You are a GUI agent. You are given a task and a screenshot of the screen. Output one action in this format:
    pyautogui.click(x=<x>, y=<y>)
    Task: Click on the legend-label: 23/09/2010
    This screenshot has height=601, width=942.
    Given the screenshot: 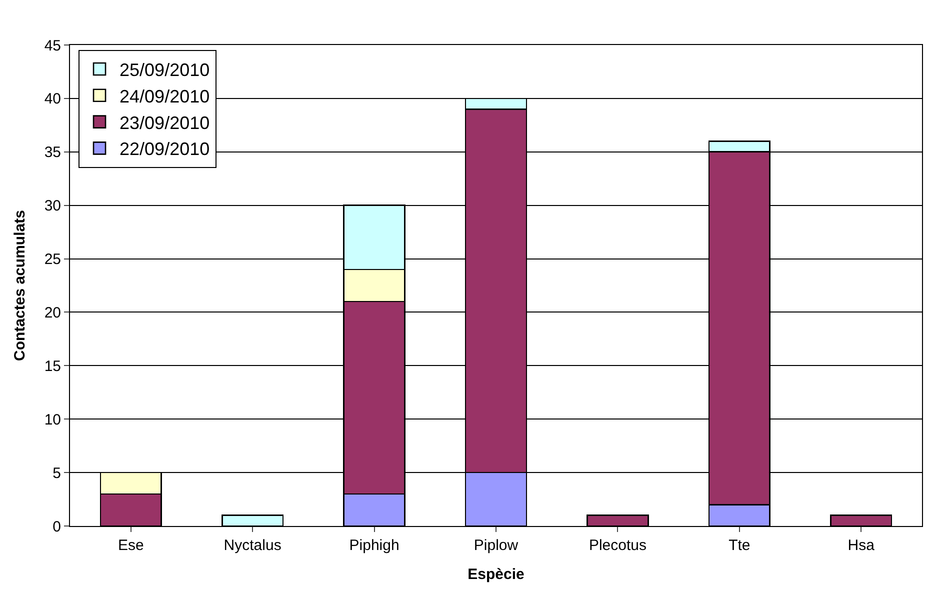 What is the action you would take?
    pyautogui.click(x=165, y=122)
    